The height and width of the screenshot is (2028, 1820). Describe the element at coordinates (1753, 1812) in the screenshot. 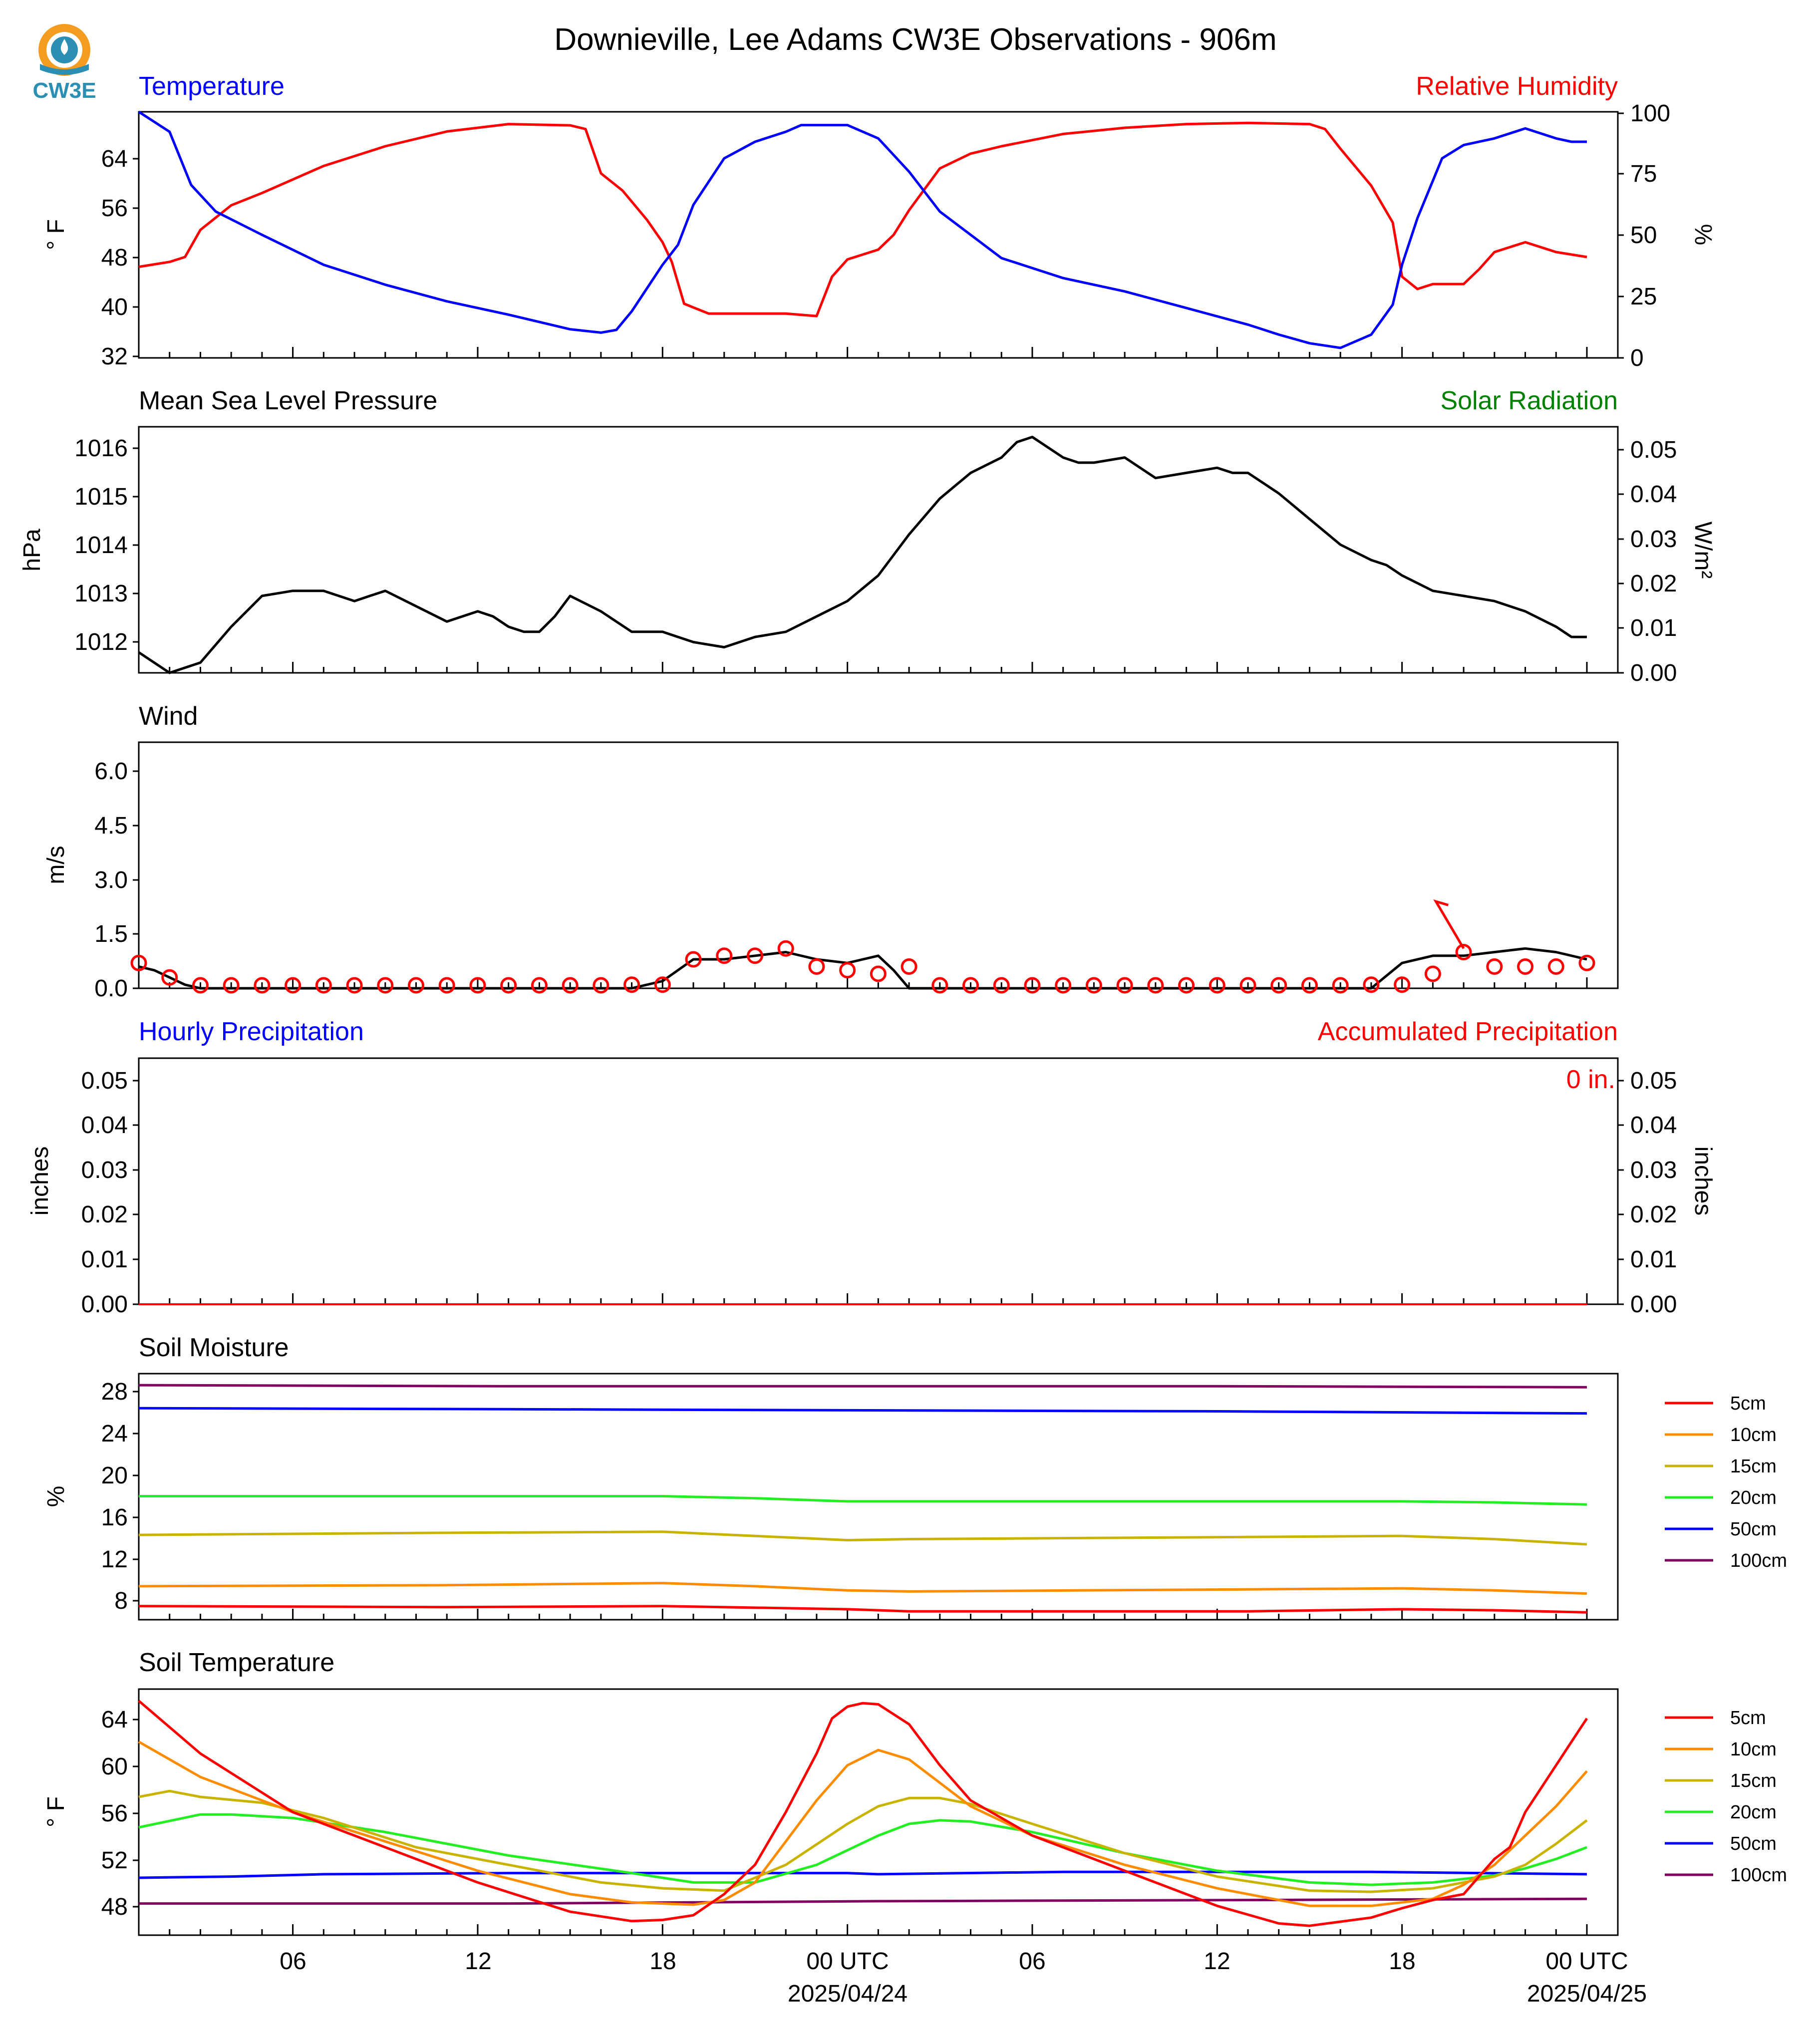

I see `legend-label: 20cm` at that location.